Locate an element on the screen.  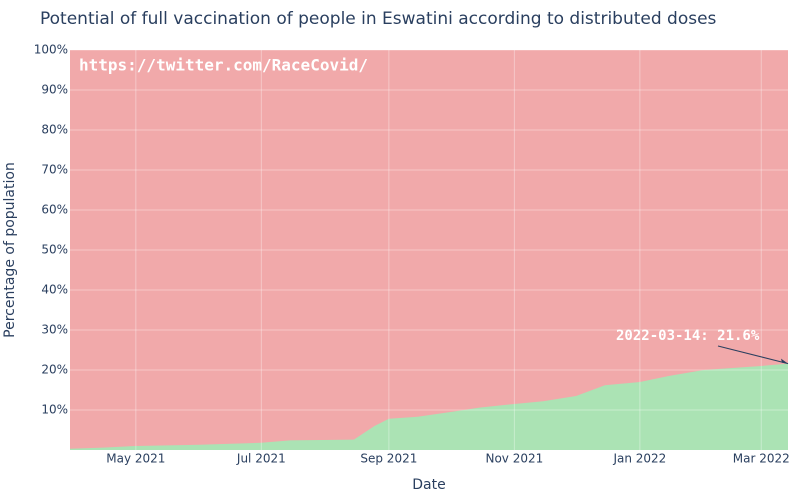
x-axis-label: Date is located at coordinates (428, 485).